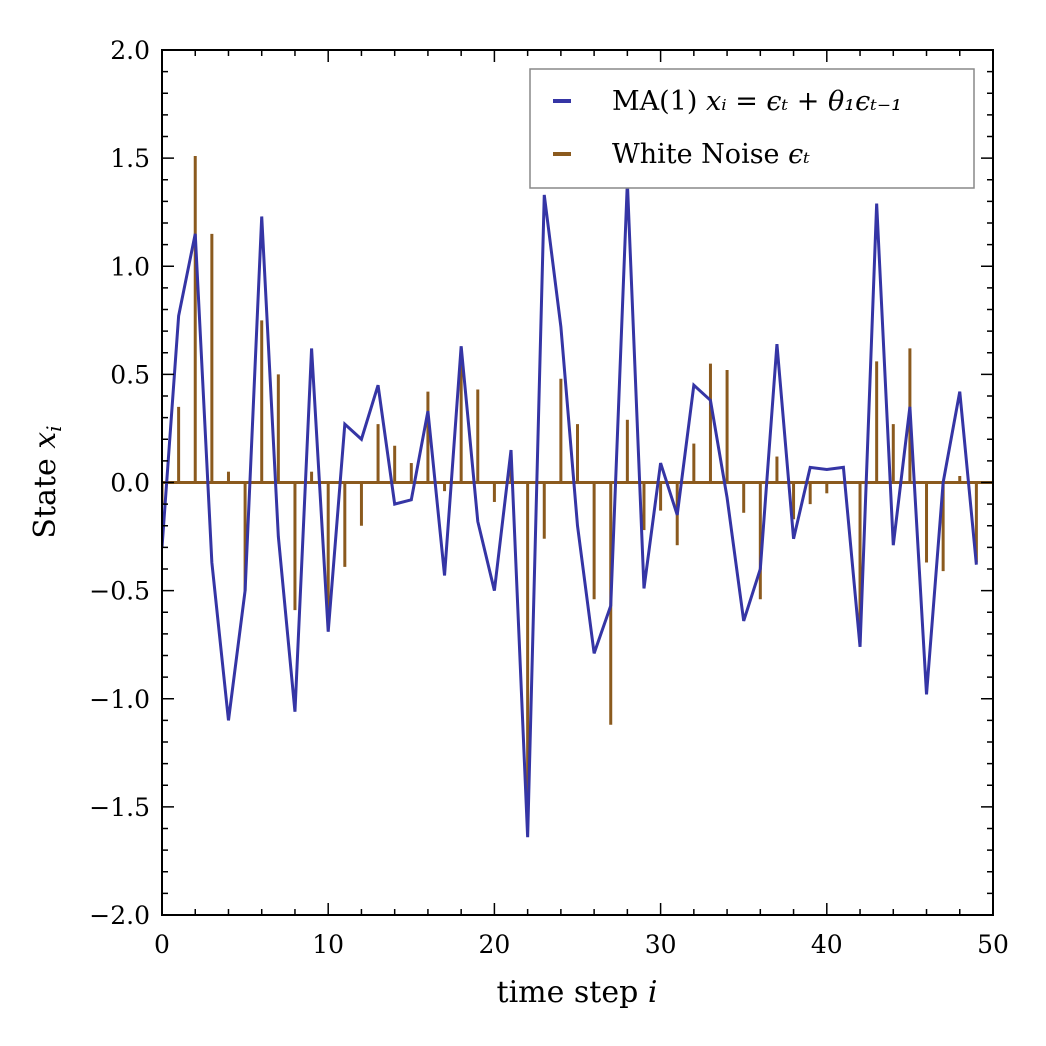 This screenshot has height=1046, width=1046. I want to click on y-tick-label: 1.5, so click(130, 158).